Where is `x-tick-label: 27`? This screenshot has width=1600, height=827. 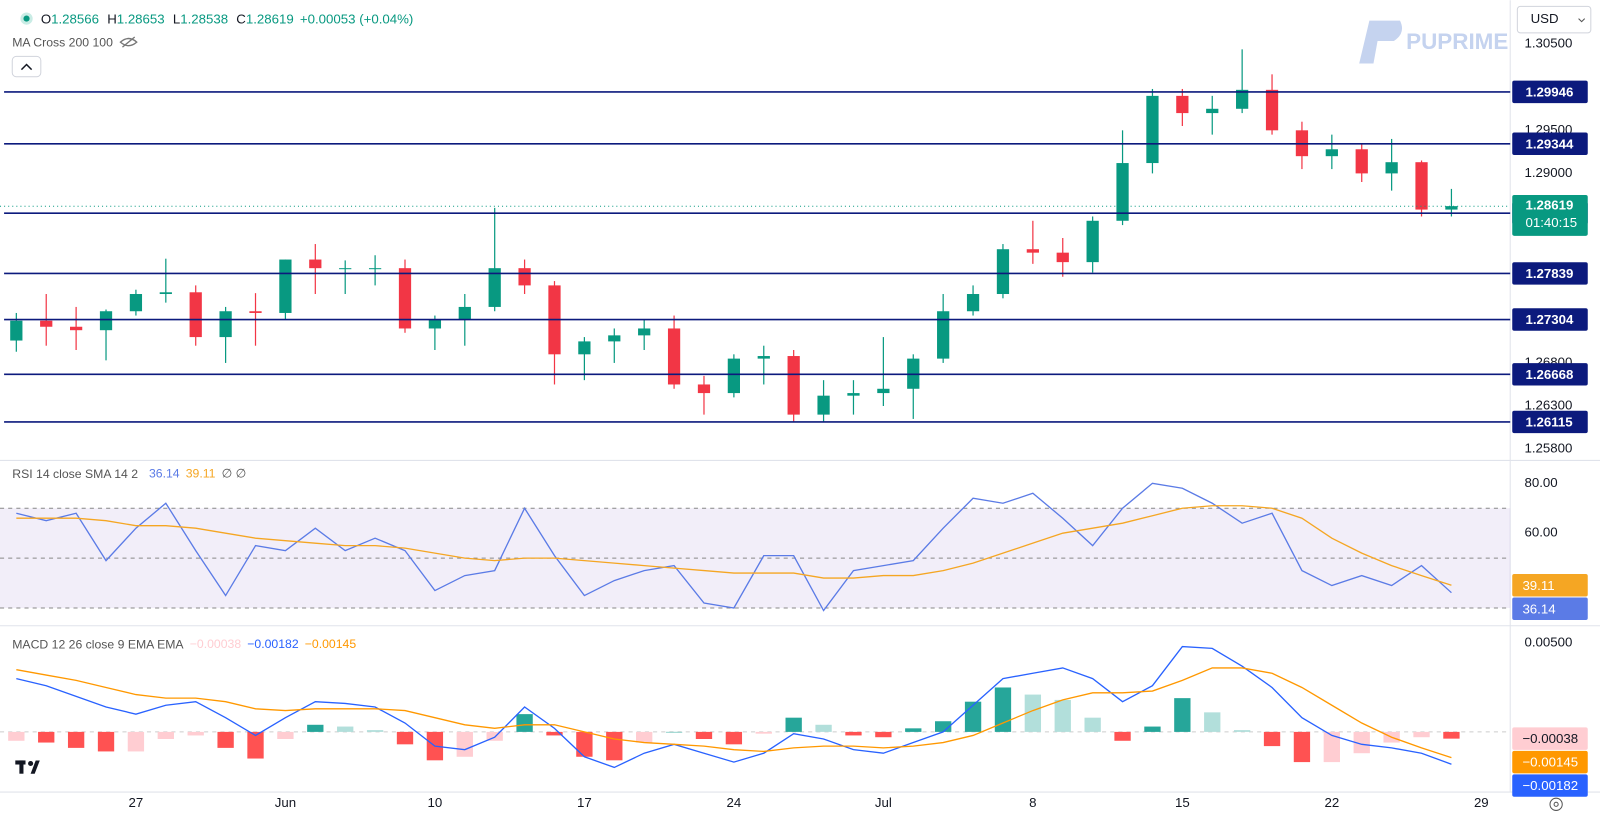 x-tick-label: 27 is located at coordinates (136, 802).